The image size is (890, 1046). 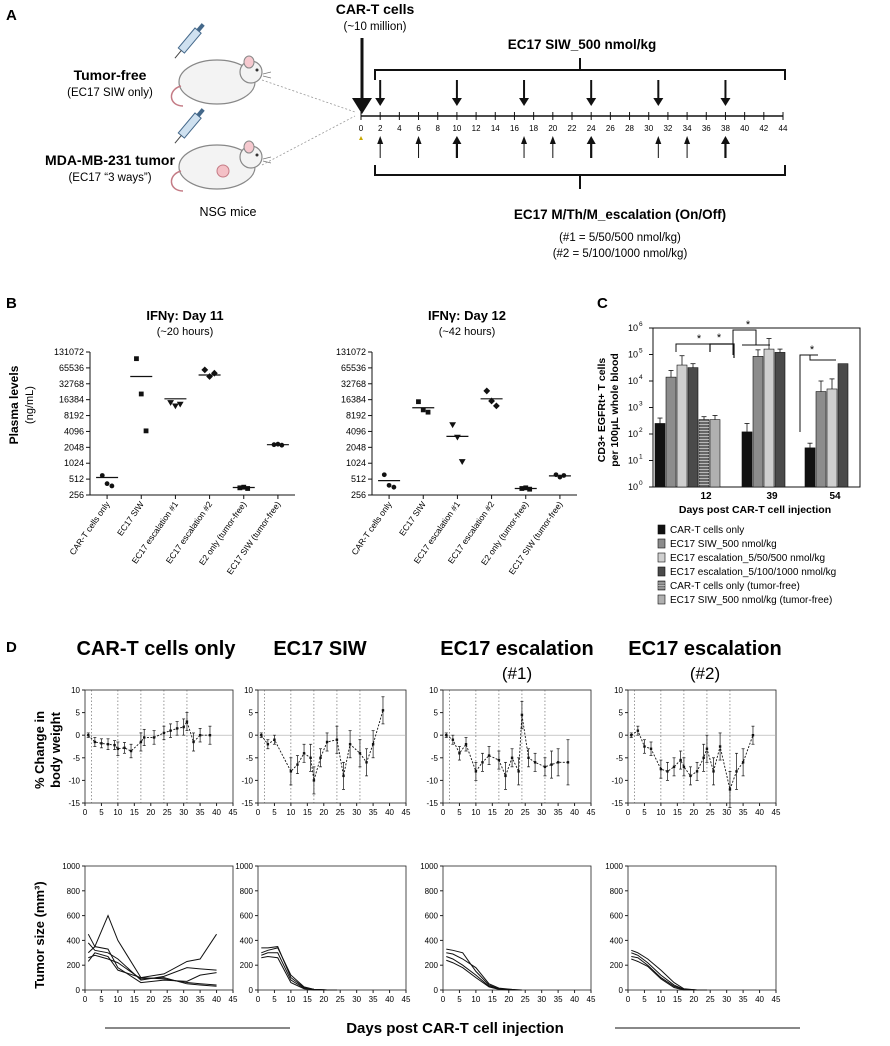 What do you see at coordinates (735, 586) in the screenshot?
I see `legend-label: CAR-T cells only (tumor-free)` at bounding box center [735, 586].